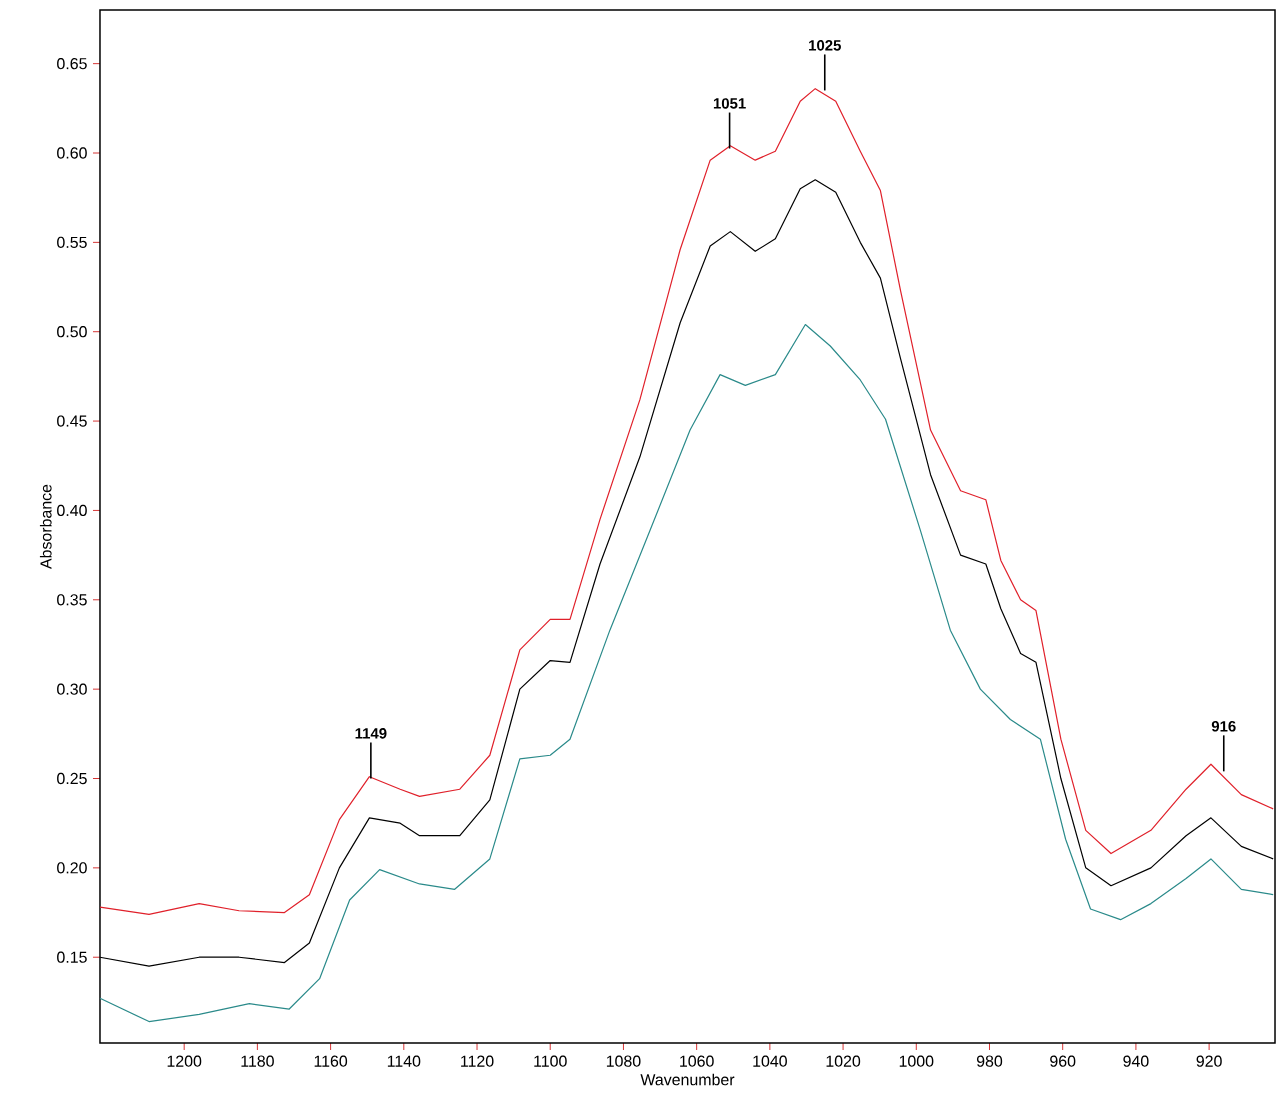 The width and height of the screenshot is (1276, 1096). Describe the element at coordinates (72, 689) in the screenshot. I see `y-tick-label: 0.30` at that location.